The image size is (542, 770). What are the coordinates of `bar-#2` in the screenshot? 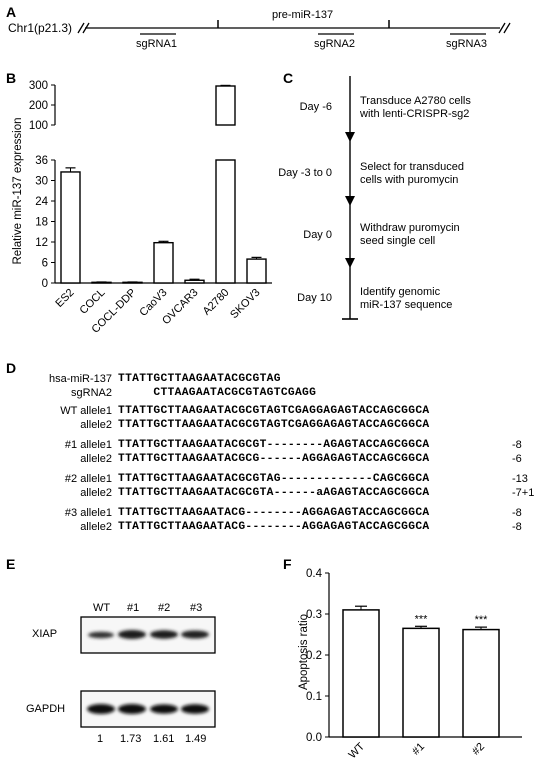 It's located at (481, 683).